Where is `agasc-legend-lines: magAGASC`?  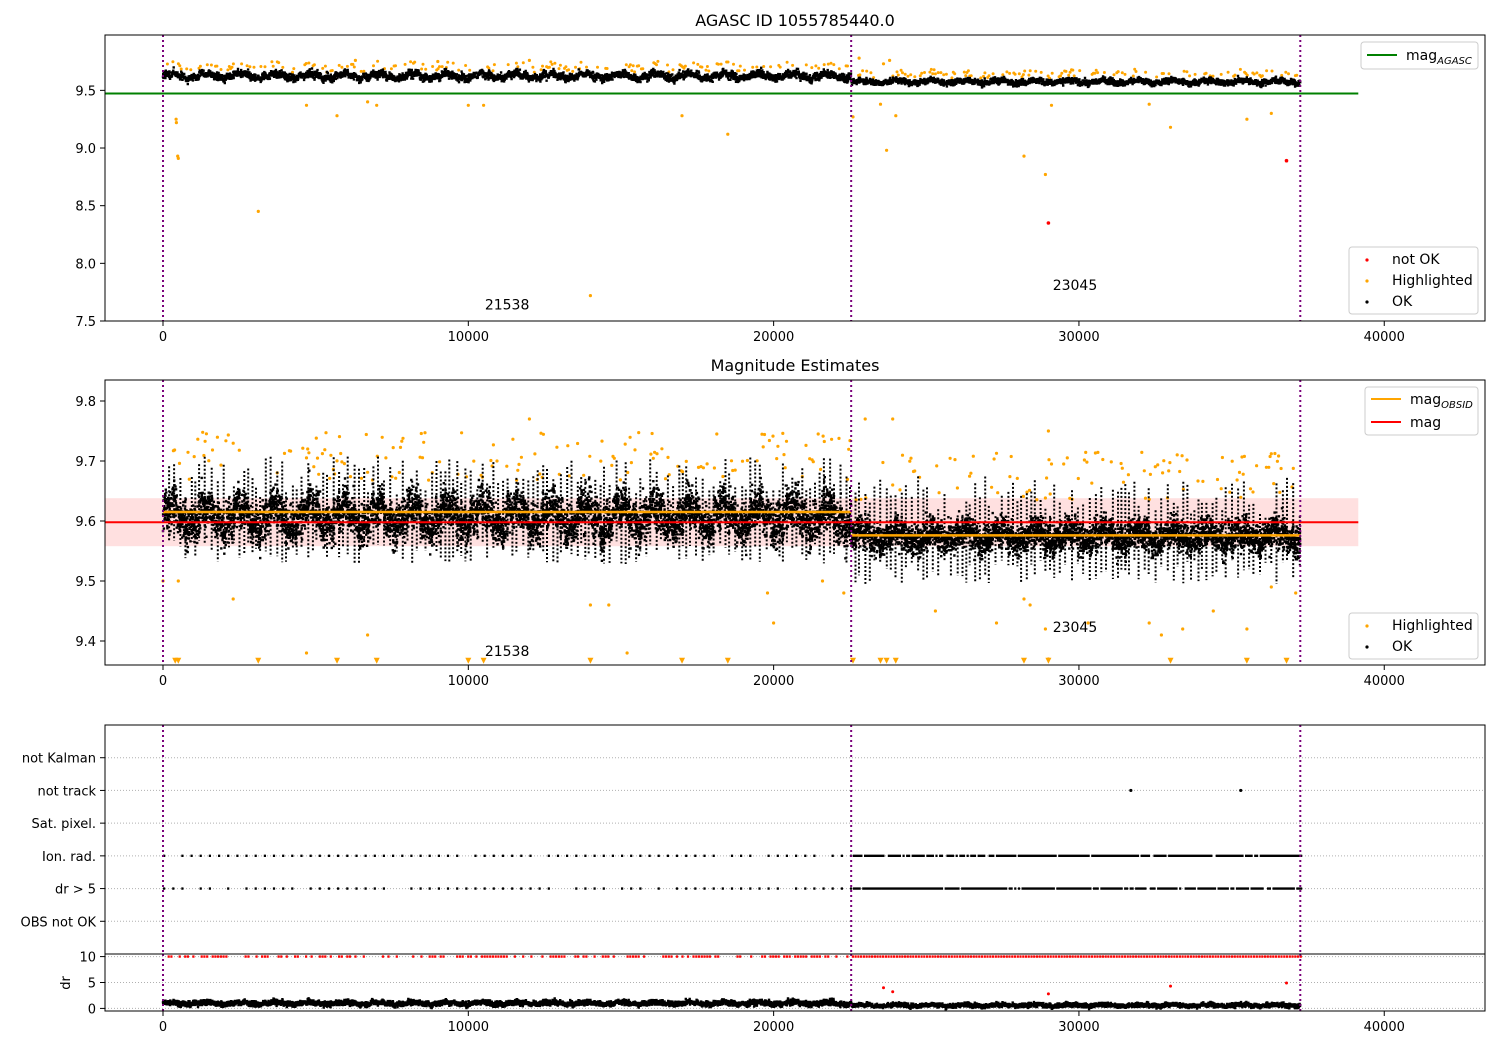
agasc-legend-lines: magAGASC is located at coordinates (1419, 55).